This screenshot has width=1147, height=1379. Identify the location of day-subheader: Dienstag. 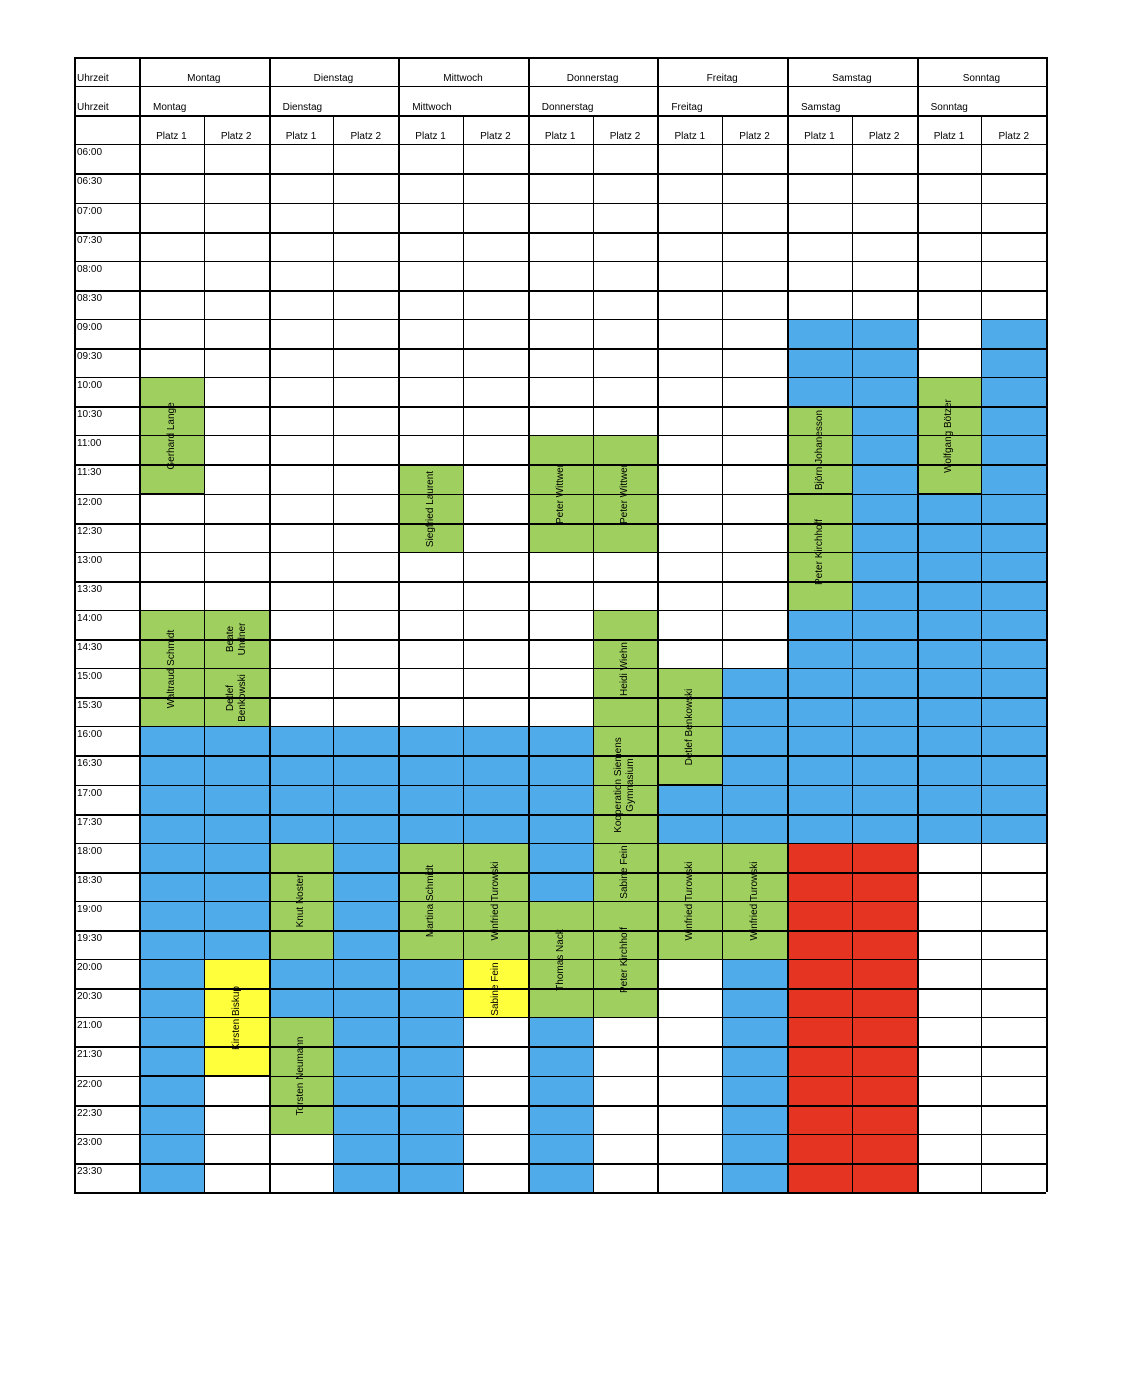
(302, 108).